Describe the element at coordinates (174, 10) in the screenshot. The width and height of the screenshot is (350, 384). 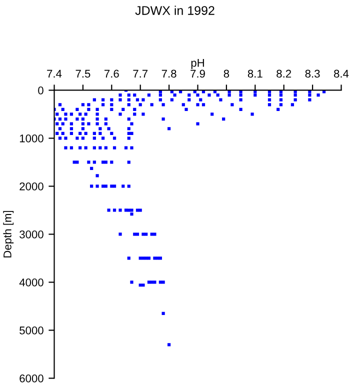
I see `chart-title: JDWX in 1992` at that location.